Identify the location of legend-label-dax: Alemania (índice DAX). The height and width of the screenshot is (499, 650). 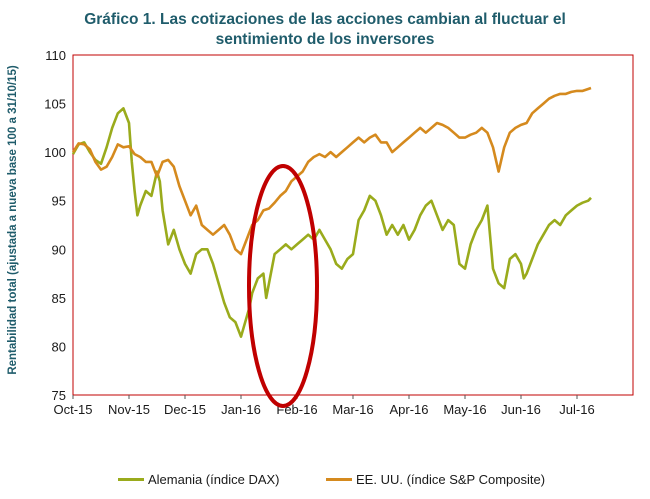
(214, 479).